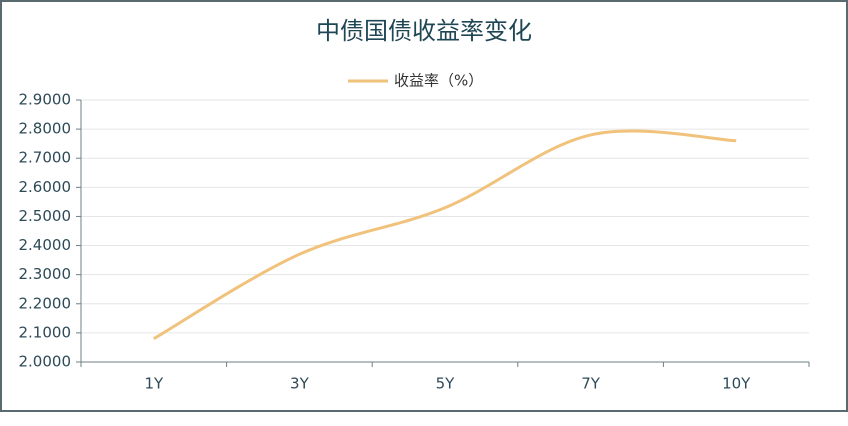 This screenshot has height=426, width=848. Describe the element at coordinates (154, 384) in the screenshot. I see `x-tick-label: 1Y` at that location.